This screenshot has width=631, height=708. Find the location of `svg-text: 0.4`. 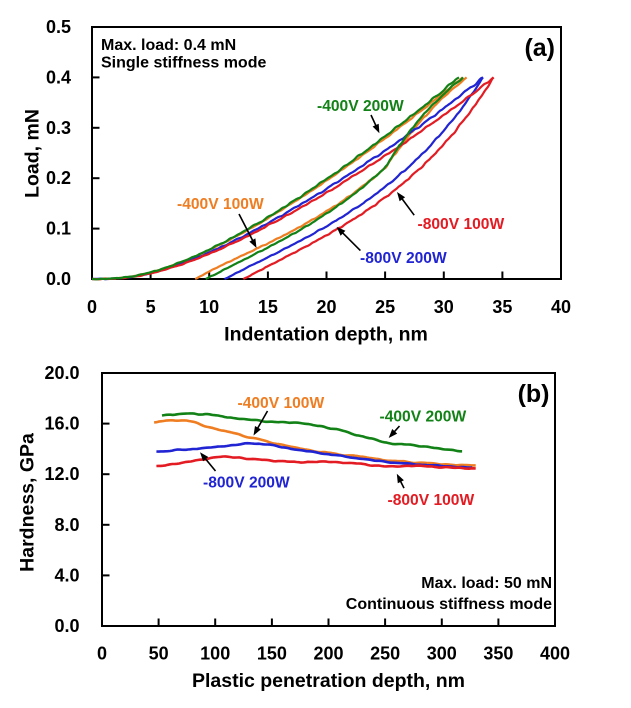

svg-text: 0.4 is located at coordinates (58, 77).